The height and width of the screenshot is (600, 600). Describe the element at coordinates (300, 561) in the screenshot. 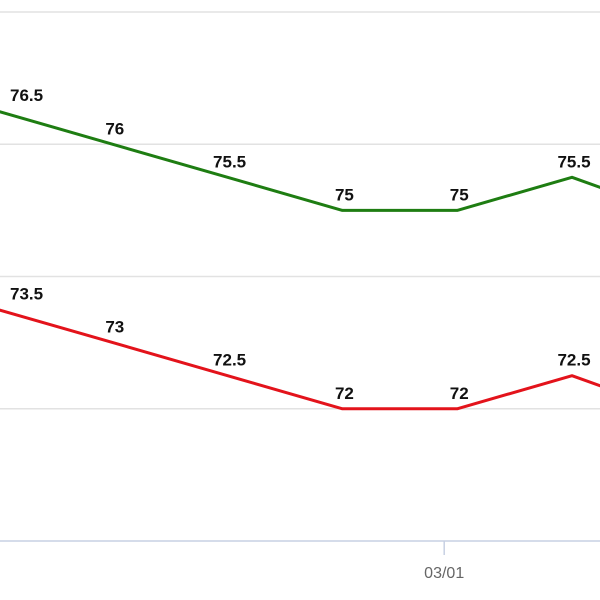

I see `x-axis: 03/01` at that location.